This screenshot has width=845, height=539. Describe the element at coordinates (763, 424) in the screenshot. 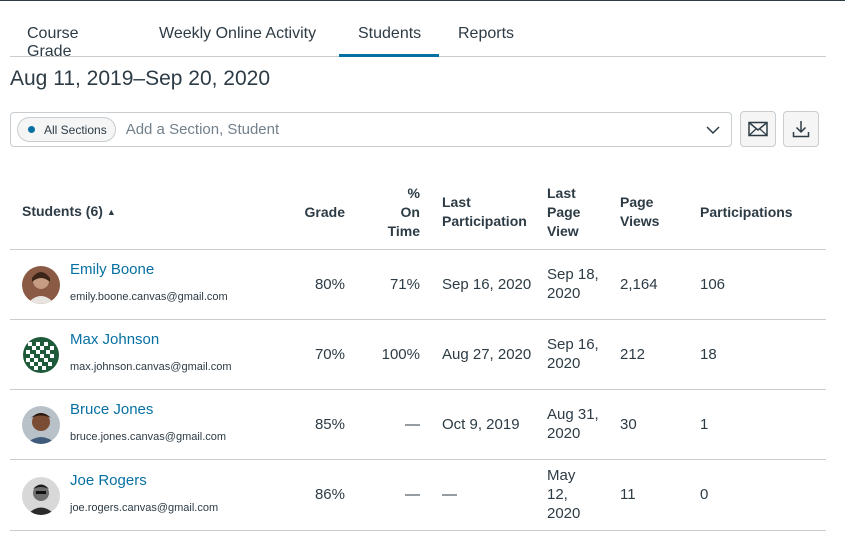

I see `participations-cell: 1` at that location.